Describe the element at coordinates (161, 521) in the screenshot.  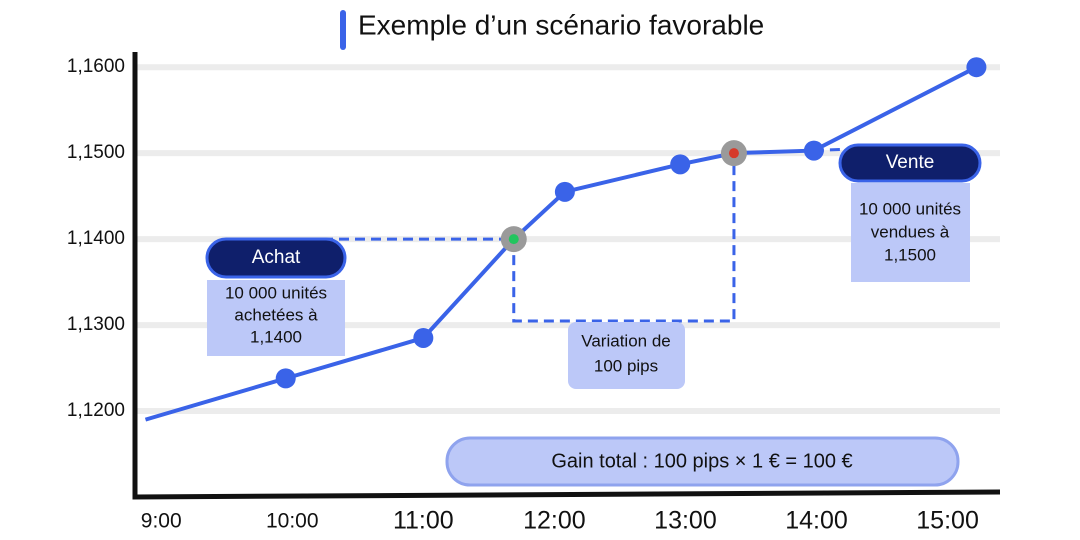
I see `x-tick-label: 9:00` at that location.